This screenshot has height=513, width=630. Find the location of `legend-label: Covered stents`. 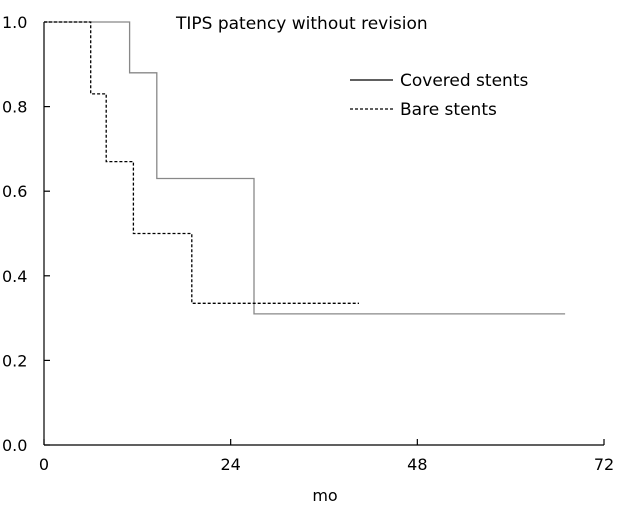

legend-label: Covered stents is located at coordinates (464, 81).